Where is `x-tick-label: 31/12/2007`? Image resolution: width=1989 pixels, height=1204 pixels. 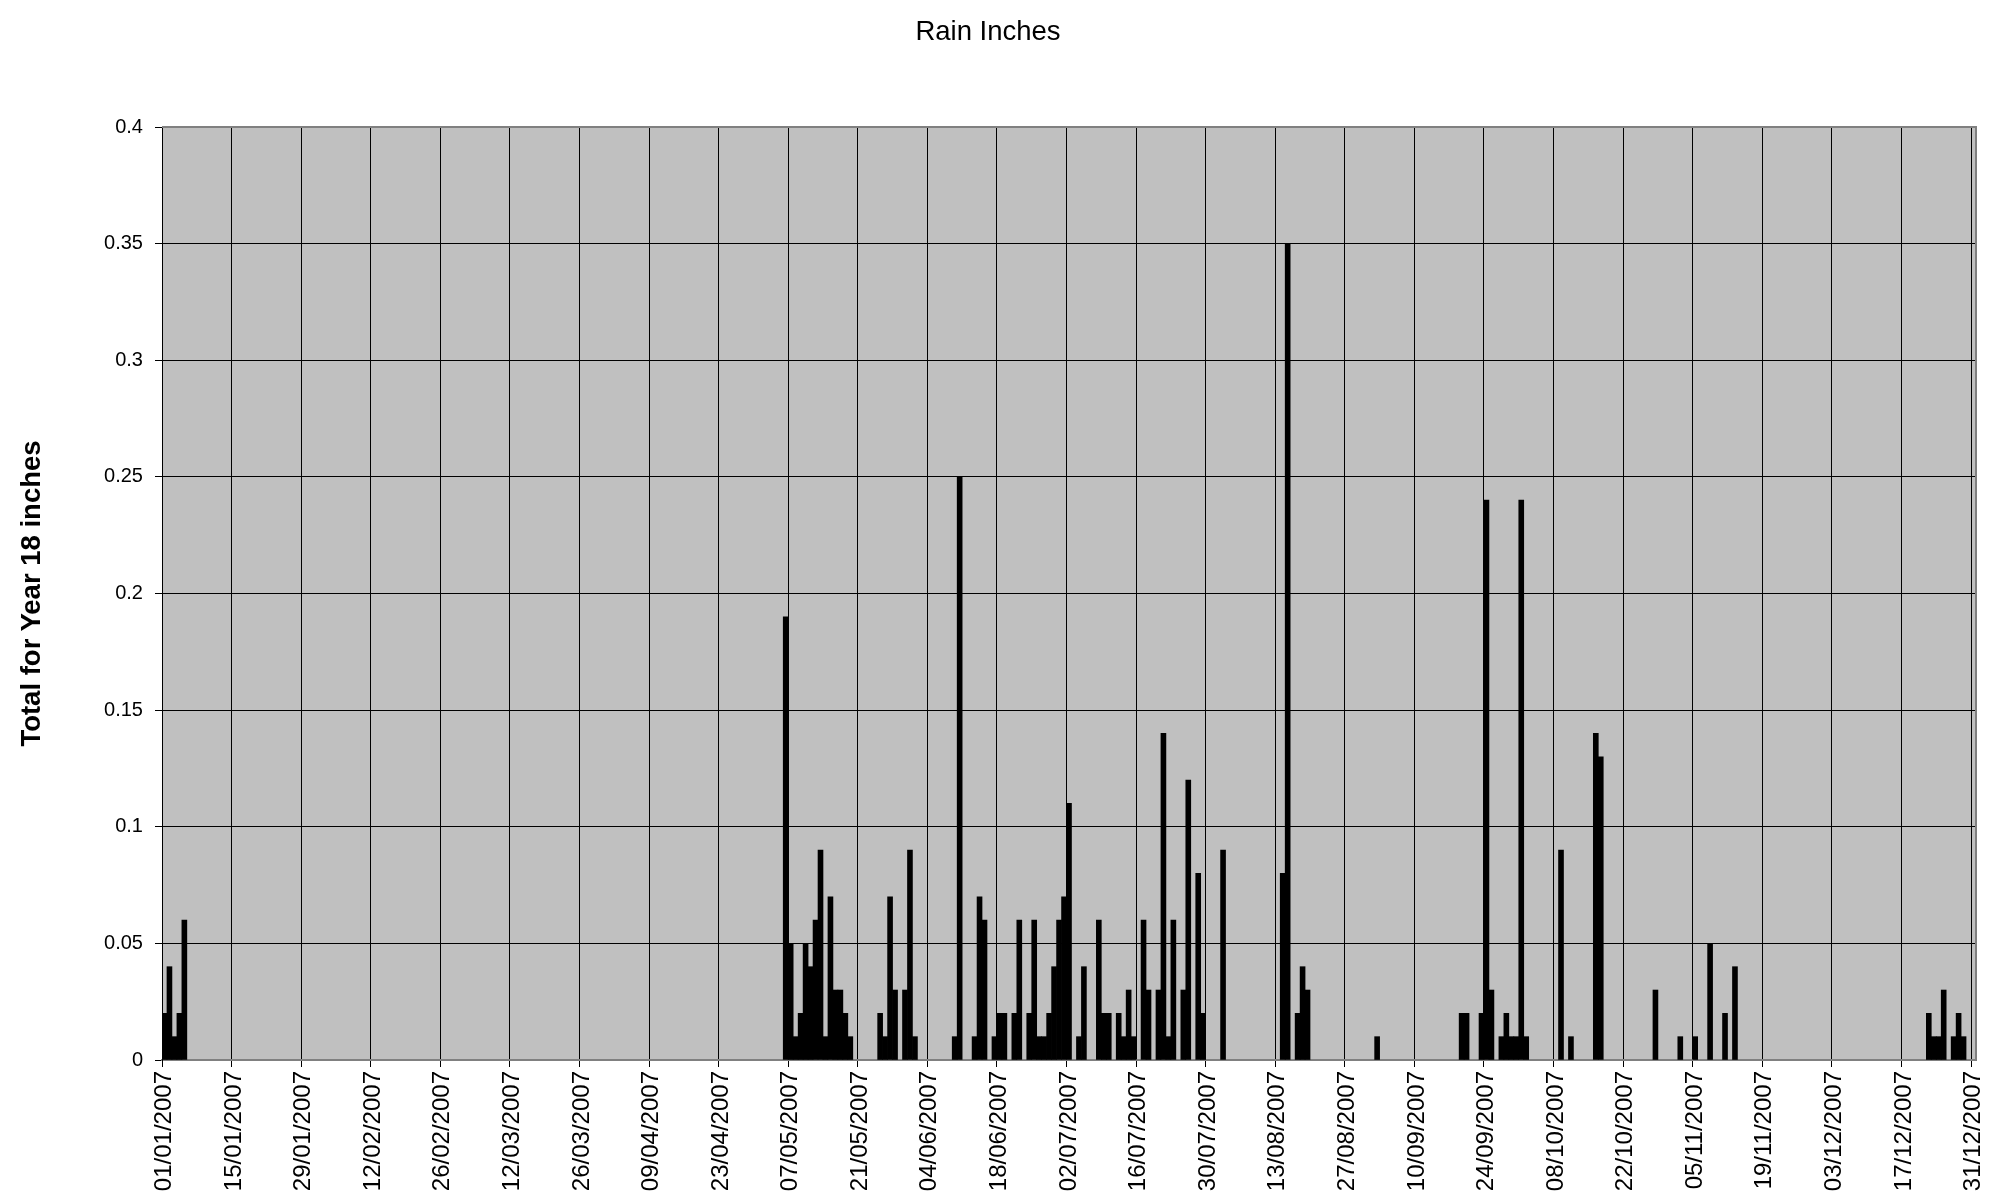
x-tick-label: 31/12/2007 is located at coordinates (1972, 1131).